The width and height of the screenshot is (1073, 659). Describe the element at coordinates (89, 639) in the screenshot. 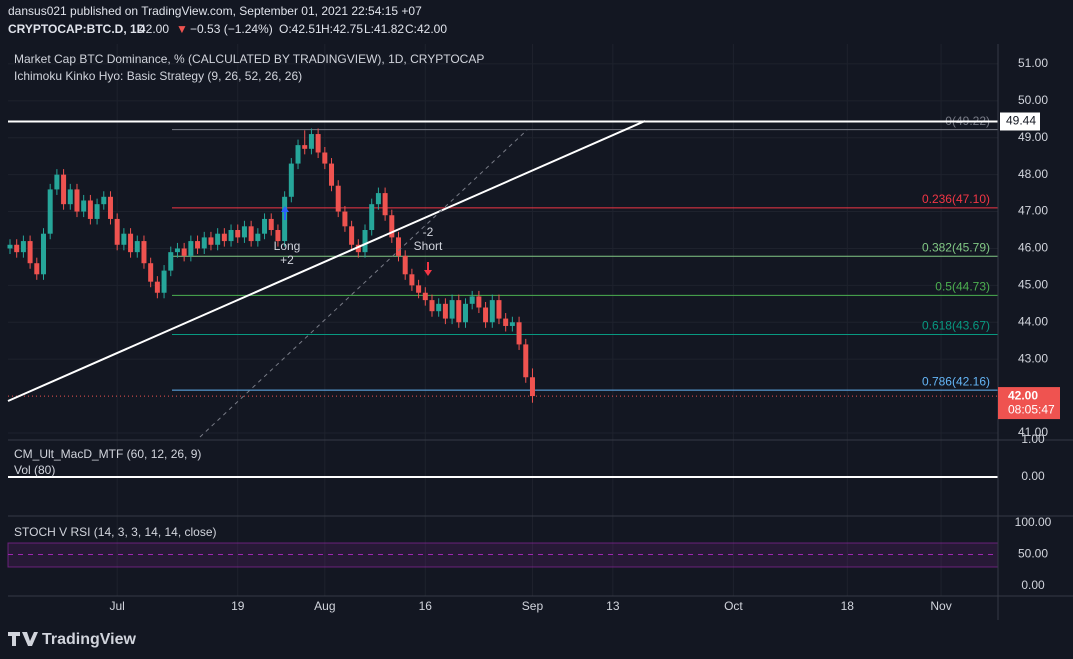

I see `brand: TradingView` at that location.